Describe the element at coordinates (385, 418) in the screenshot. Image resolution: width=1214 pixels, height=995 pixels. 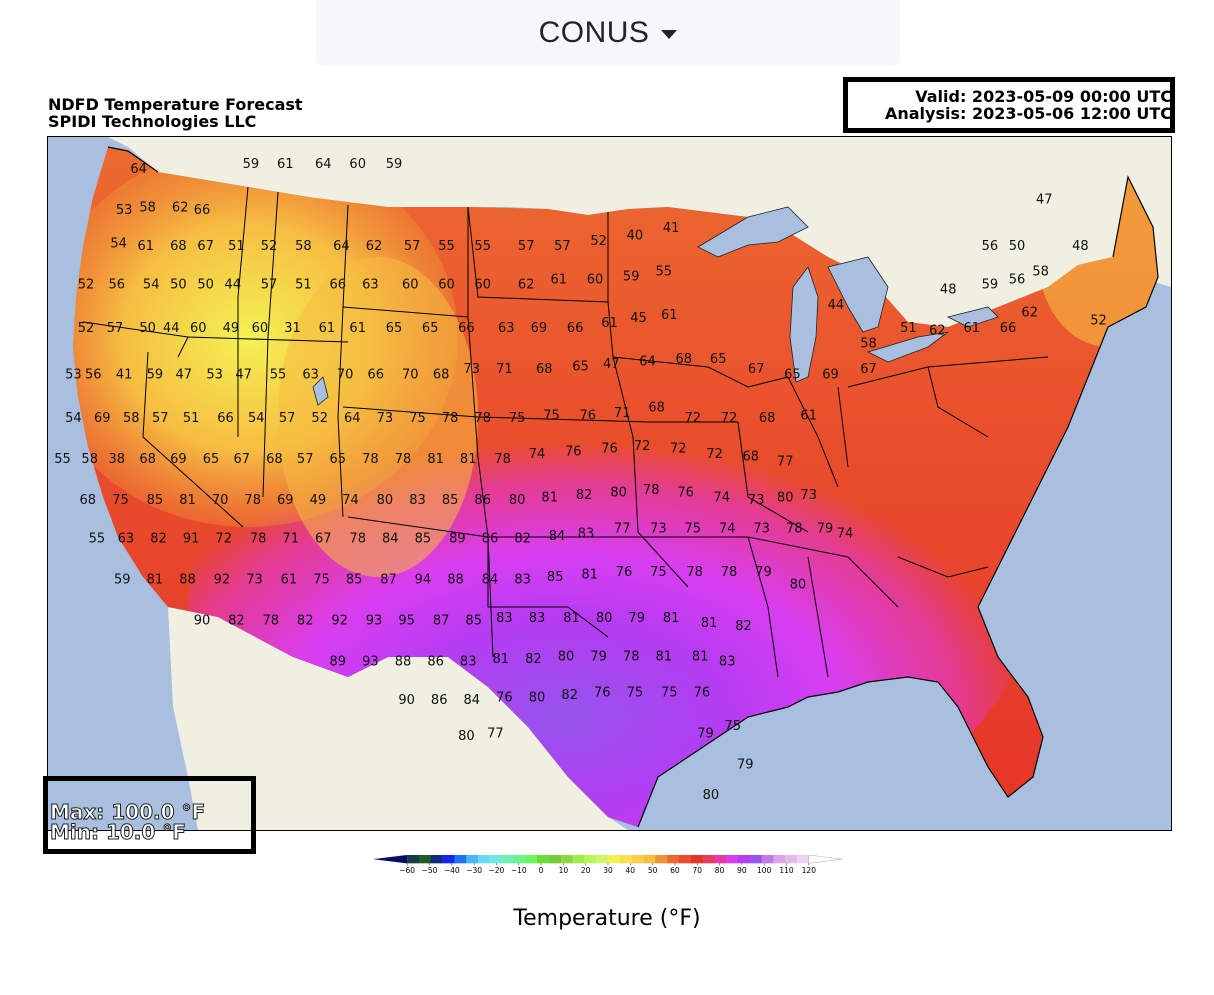
I see `station-value: 73` at that location.